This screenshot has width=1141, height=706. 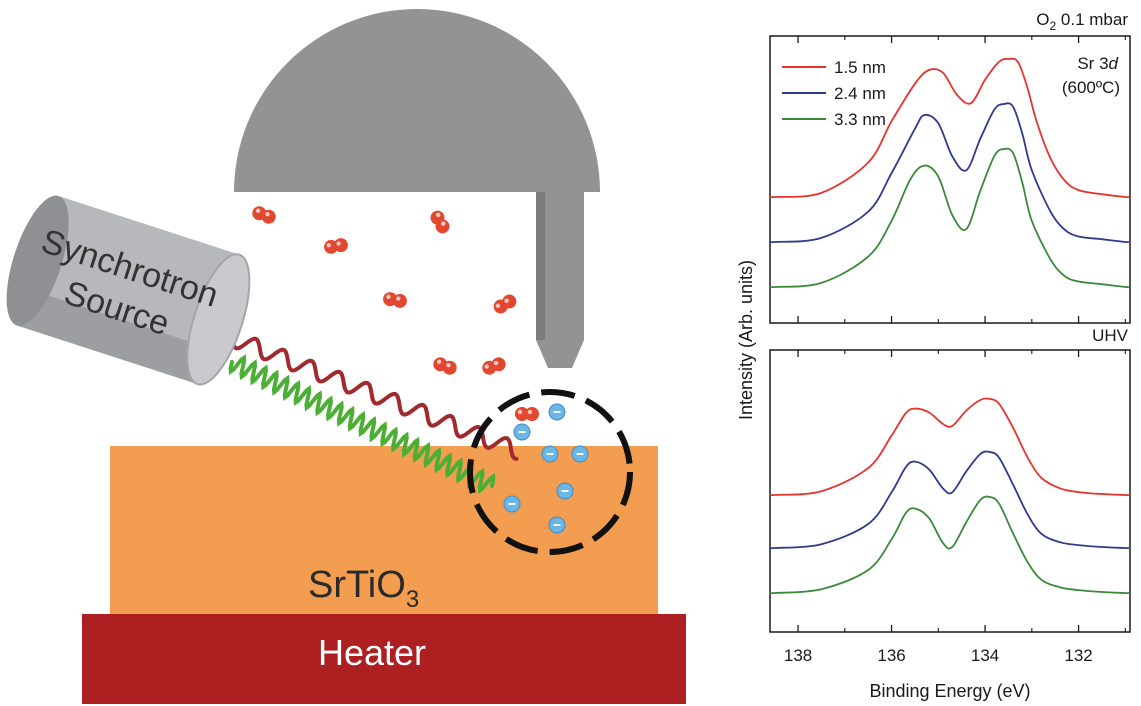 I want to click on xray-beam-red, so click(x=374, y=398).